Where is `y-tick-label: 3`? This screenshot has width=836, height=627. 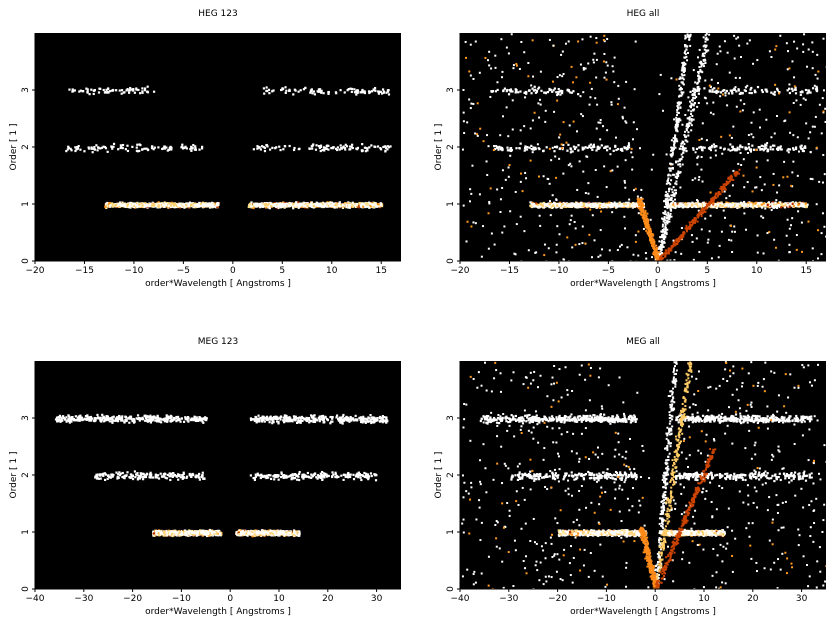
y-tick-label: 3 is located at coordinates (26, 90).